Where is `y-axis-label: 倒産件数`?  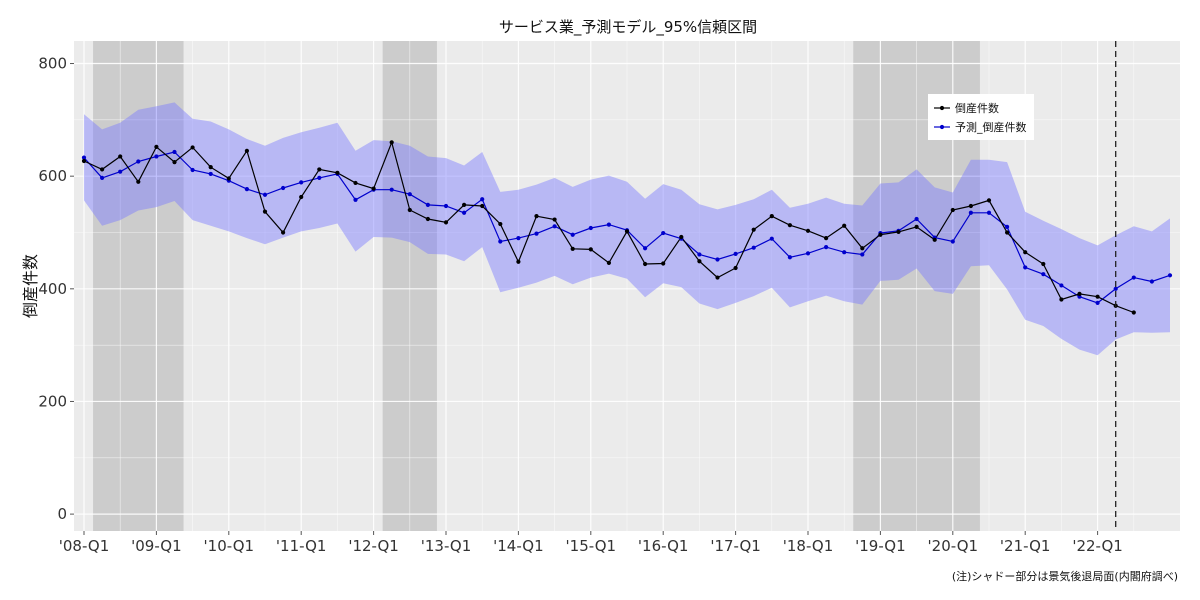 y-axis-label: 倒産件数 is located at coordinates (30, 286).